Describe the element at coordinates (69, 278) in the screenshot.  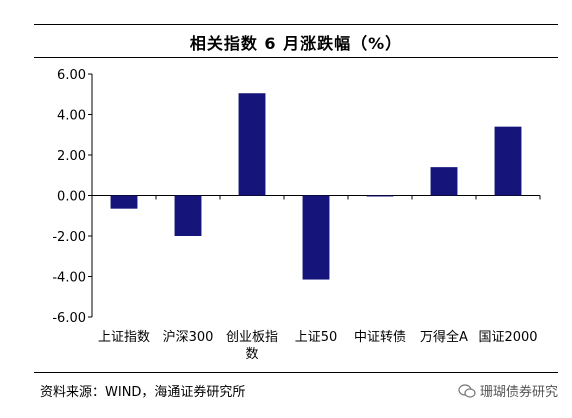
I see `y-tick-label: -4.00` at that location.